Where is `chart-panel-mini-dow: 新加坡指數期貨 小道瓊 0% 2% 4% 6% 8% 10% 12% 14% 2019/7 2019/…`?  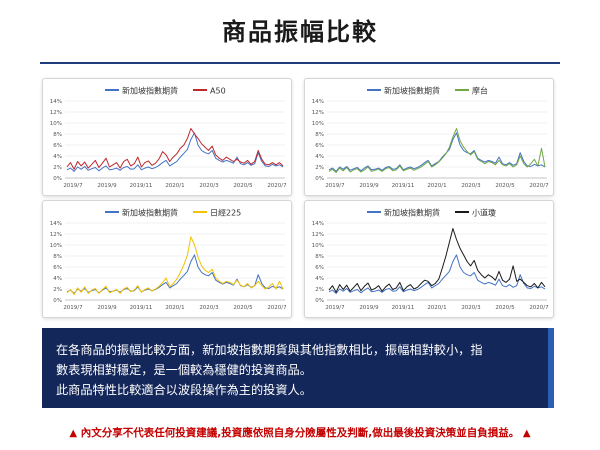 chart-panel-mini-dow: 新加坡指數期貨 小道瓊 0% 2% 4% 6% 8% 10% 12% 14% 2019/7 2019/… is located at coordinates (429, 259).